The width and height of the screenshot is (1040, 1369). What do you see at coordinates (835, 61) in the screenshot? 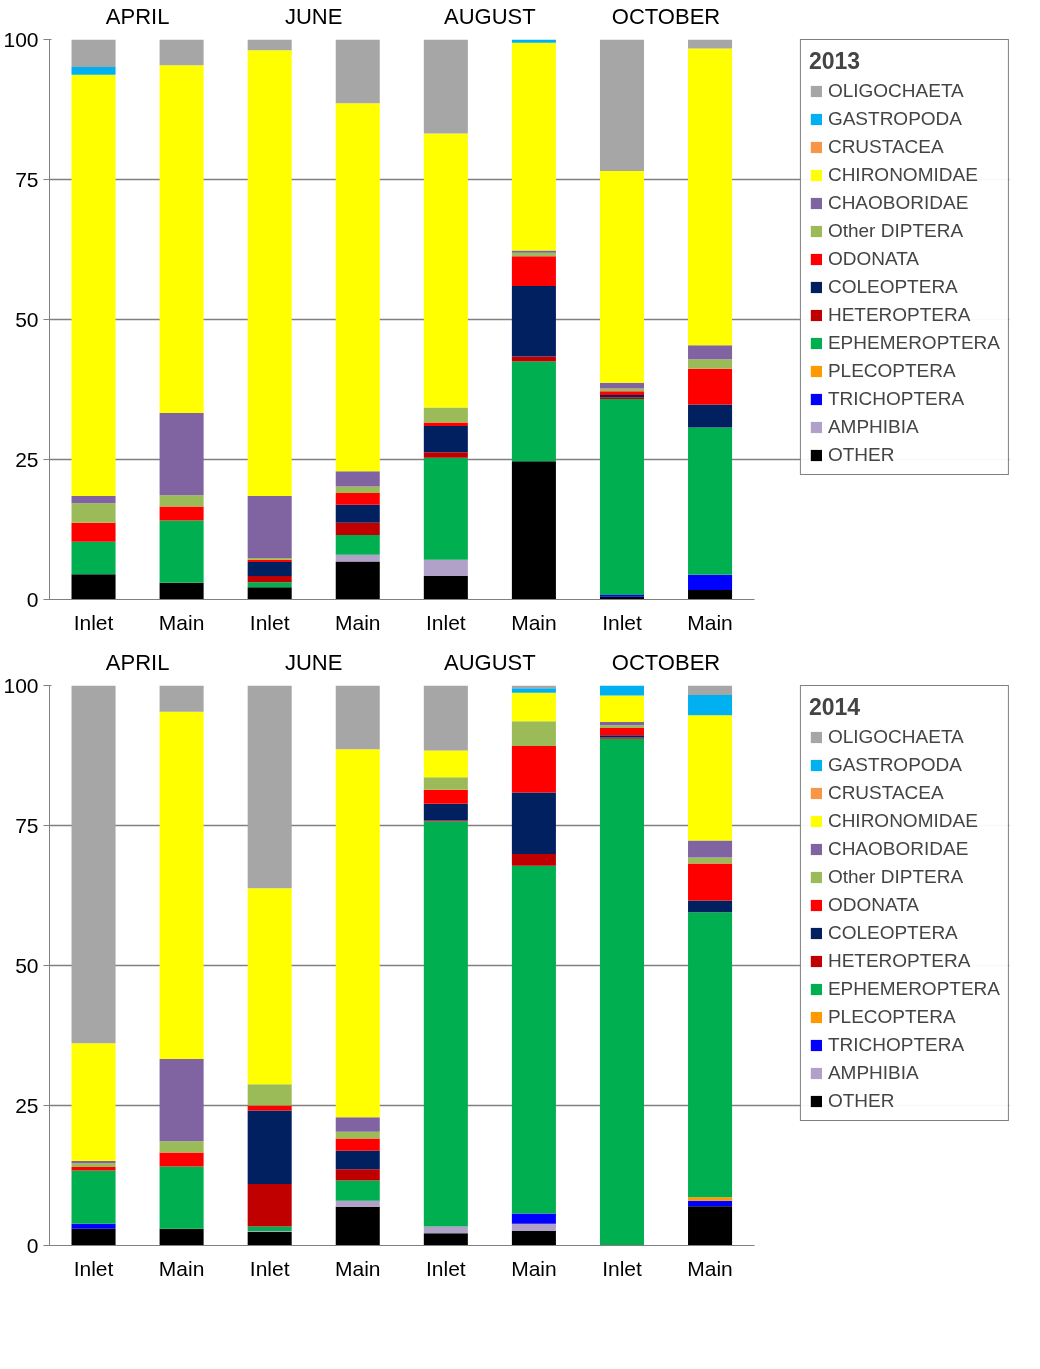
I see `legend-title: 2013` at bounding box center [835, 61].